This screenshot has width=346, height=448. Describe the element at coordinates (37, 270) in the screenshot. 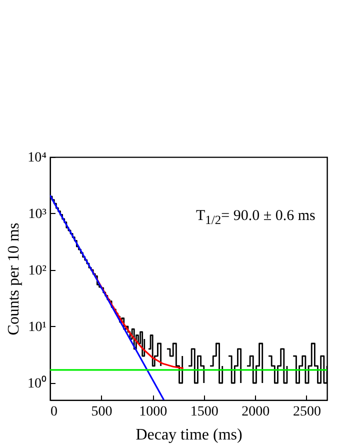

I see `y-tick-label: 10²` at that location.